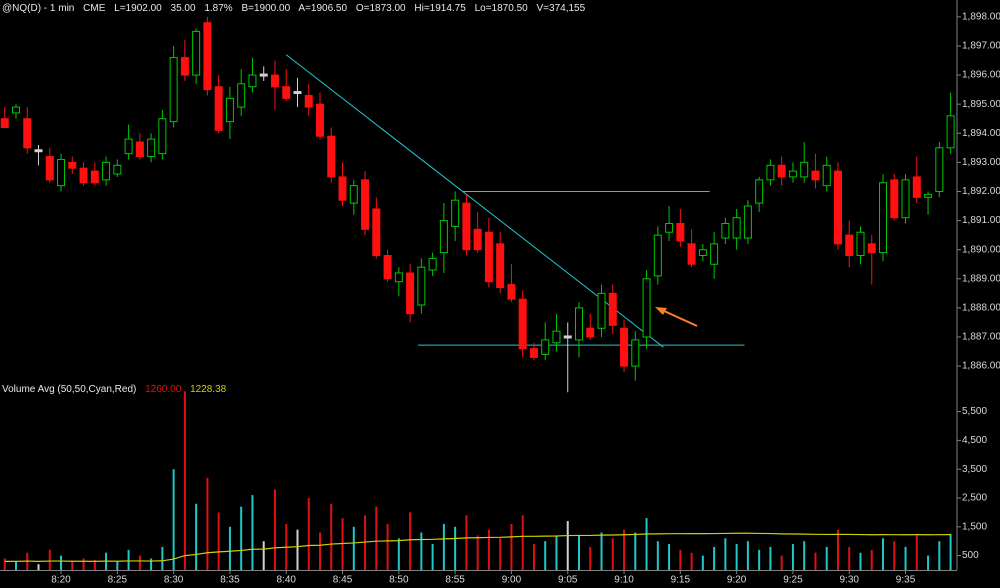 The width and height of the screenshot is (1000, 588). What do you see at coordinates (118, 580) in the screenshot?
I see `x-tick-label: 8:25` at bounding box center [118, 580].